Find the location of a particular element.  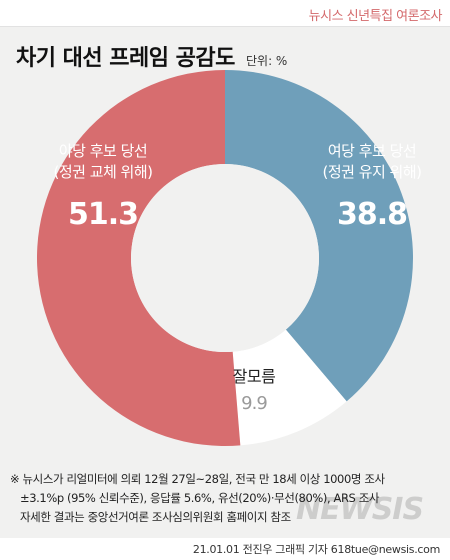

slice-label-unknown: 잘모름 9.9 is located at coordinates (254, 390).